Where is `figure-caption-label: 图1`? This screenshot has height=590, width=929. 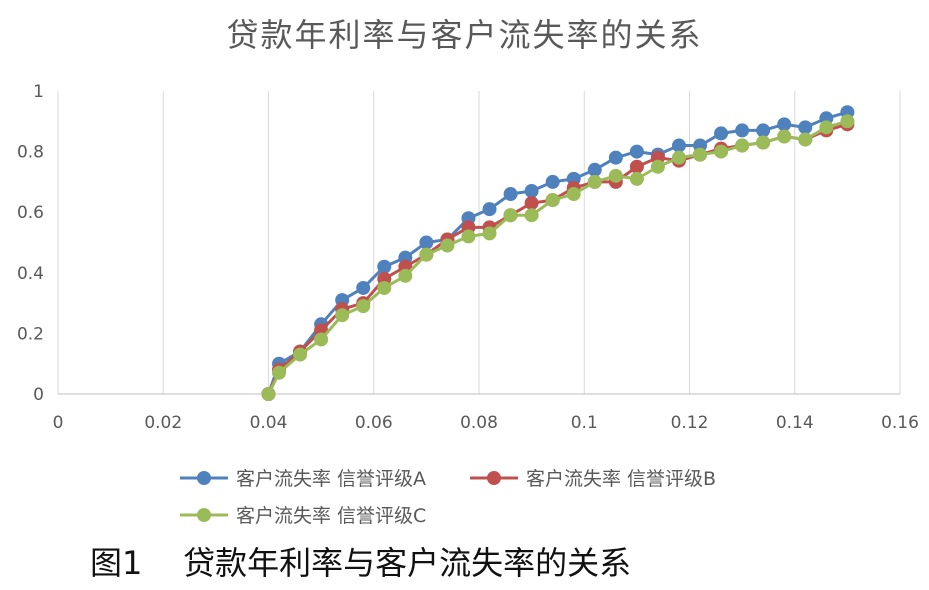 figure-caption-label: 图1 is located at coordinates (116, 563).